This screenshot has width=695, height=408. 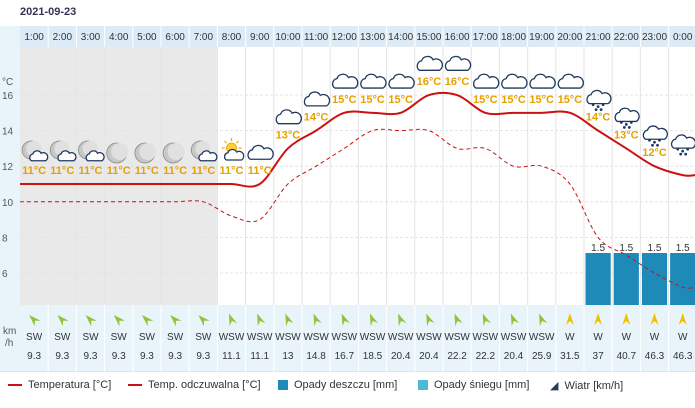 I want to click on hour-label: 17:00, so click(x=485, y=37).